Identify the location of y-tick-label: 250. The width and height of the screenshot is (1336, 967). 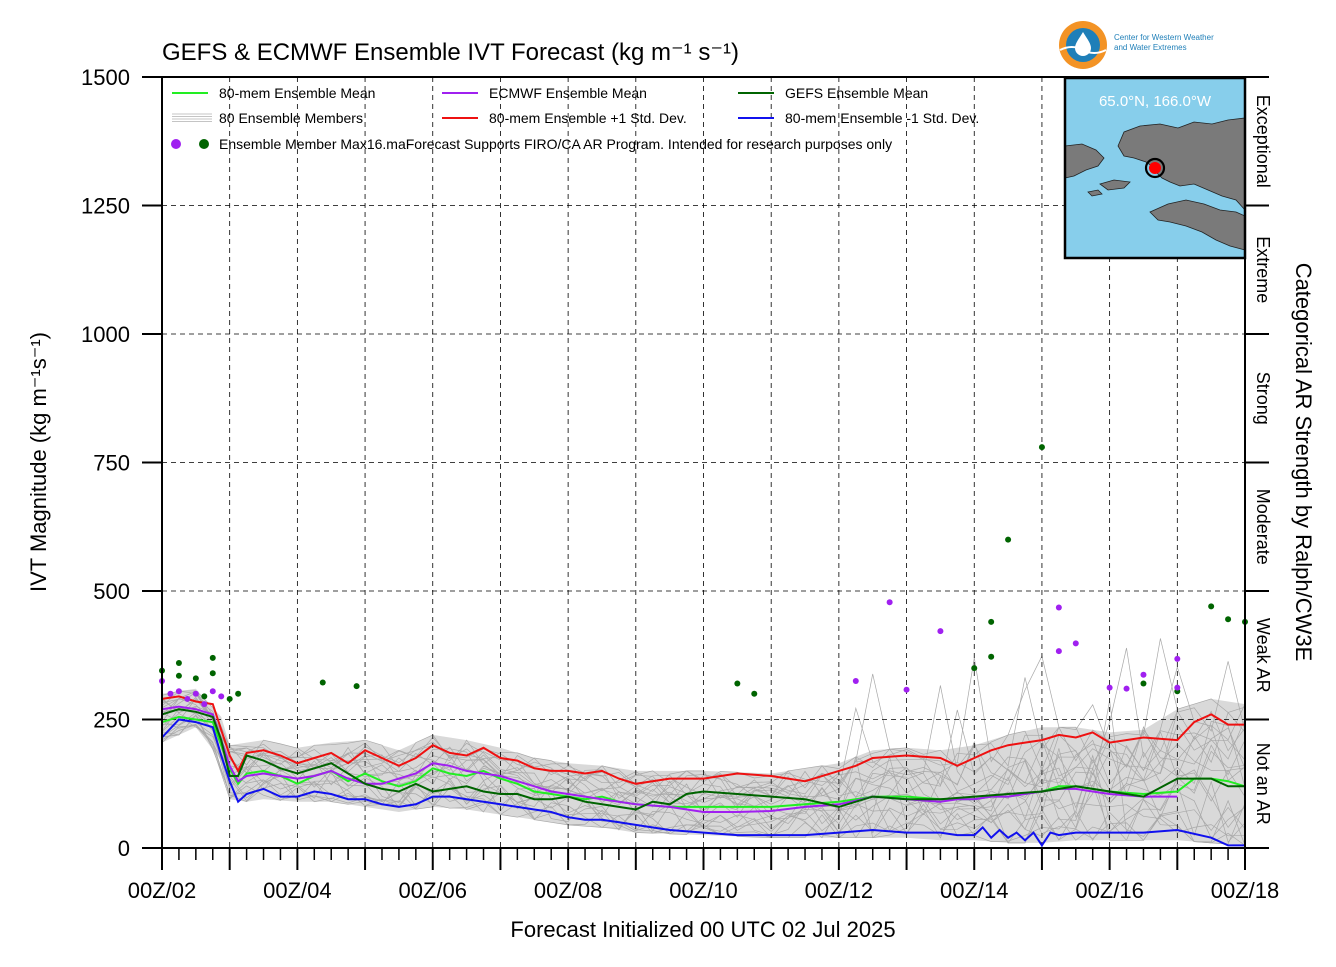
(111, 720).